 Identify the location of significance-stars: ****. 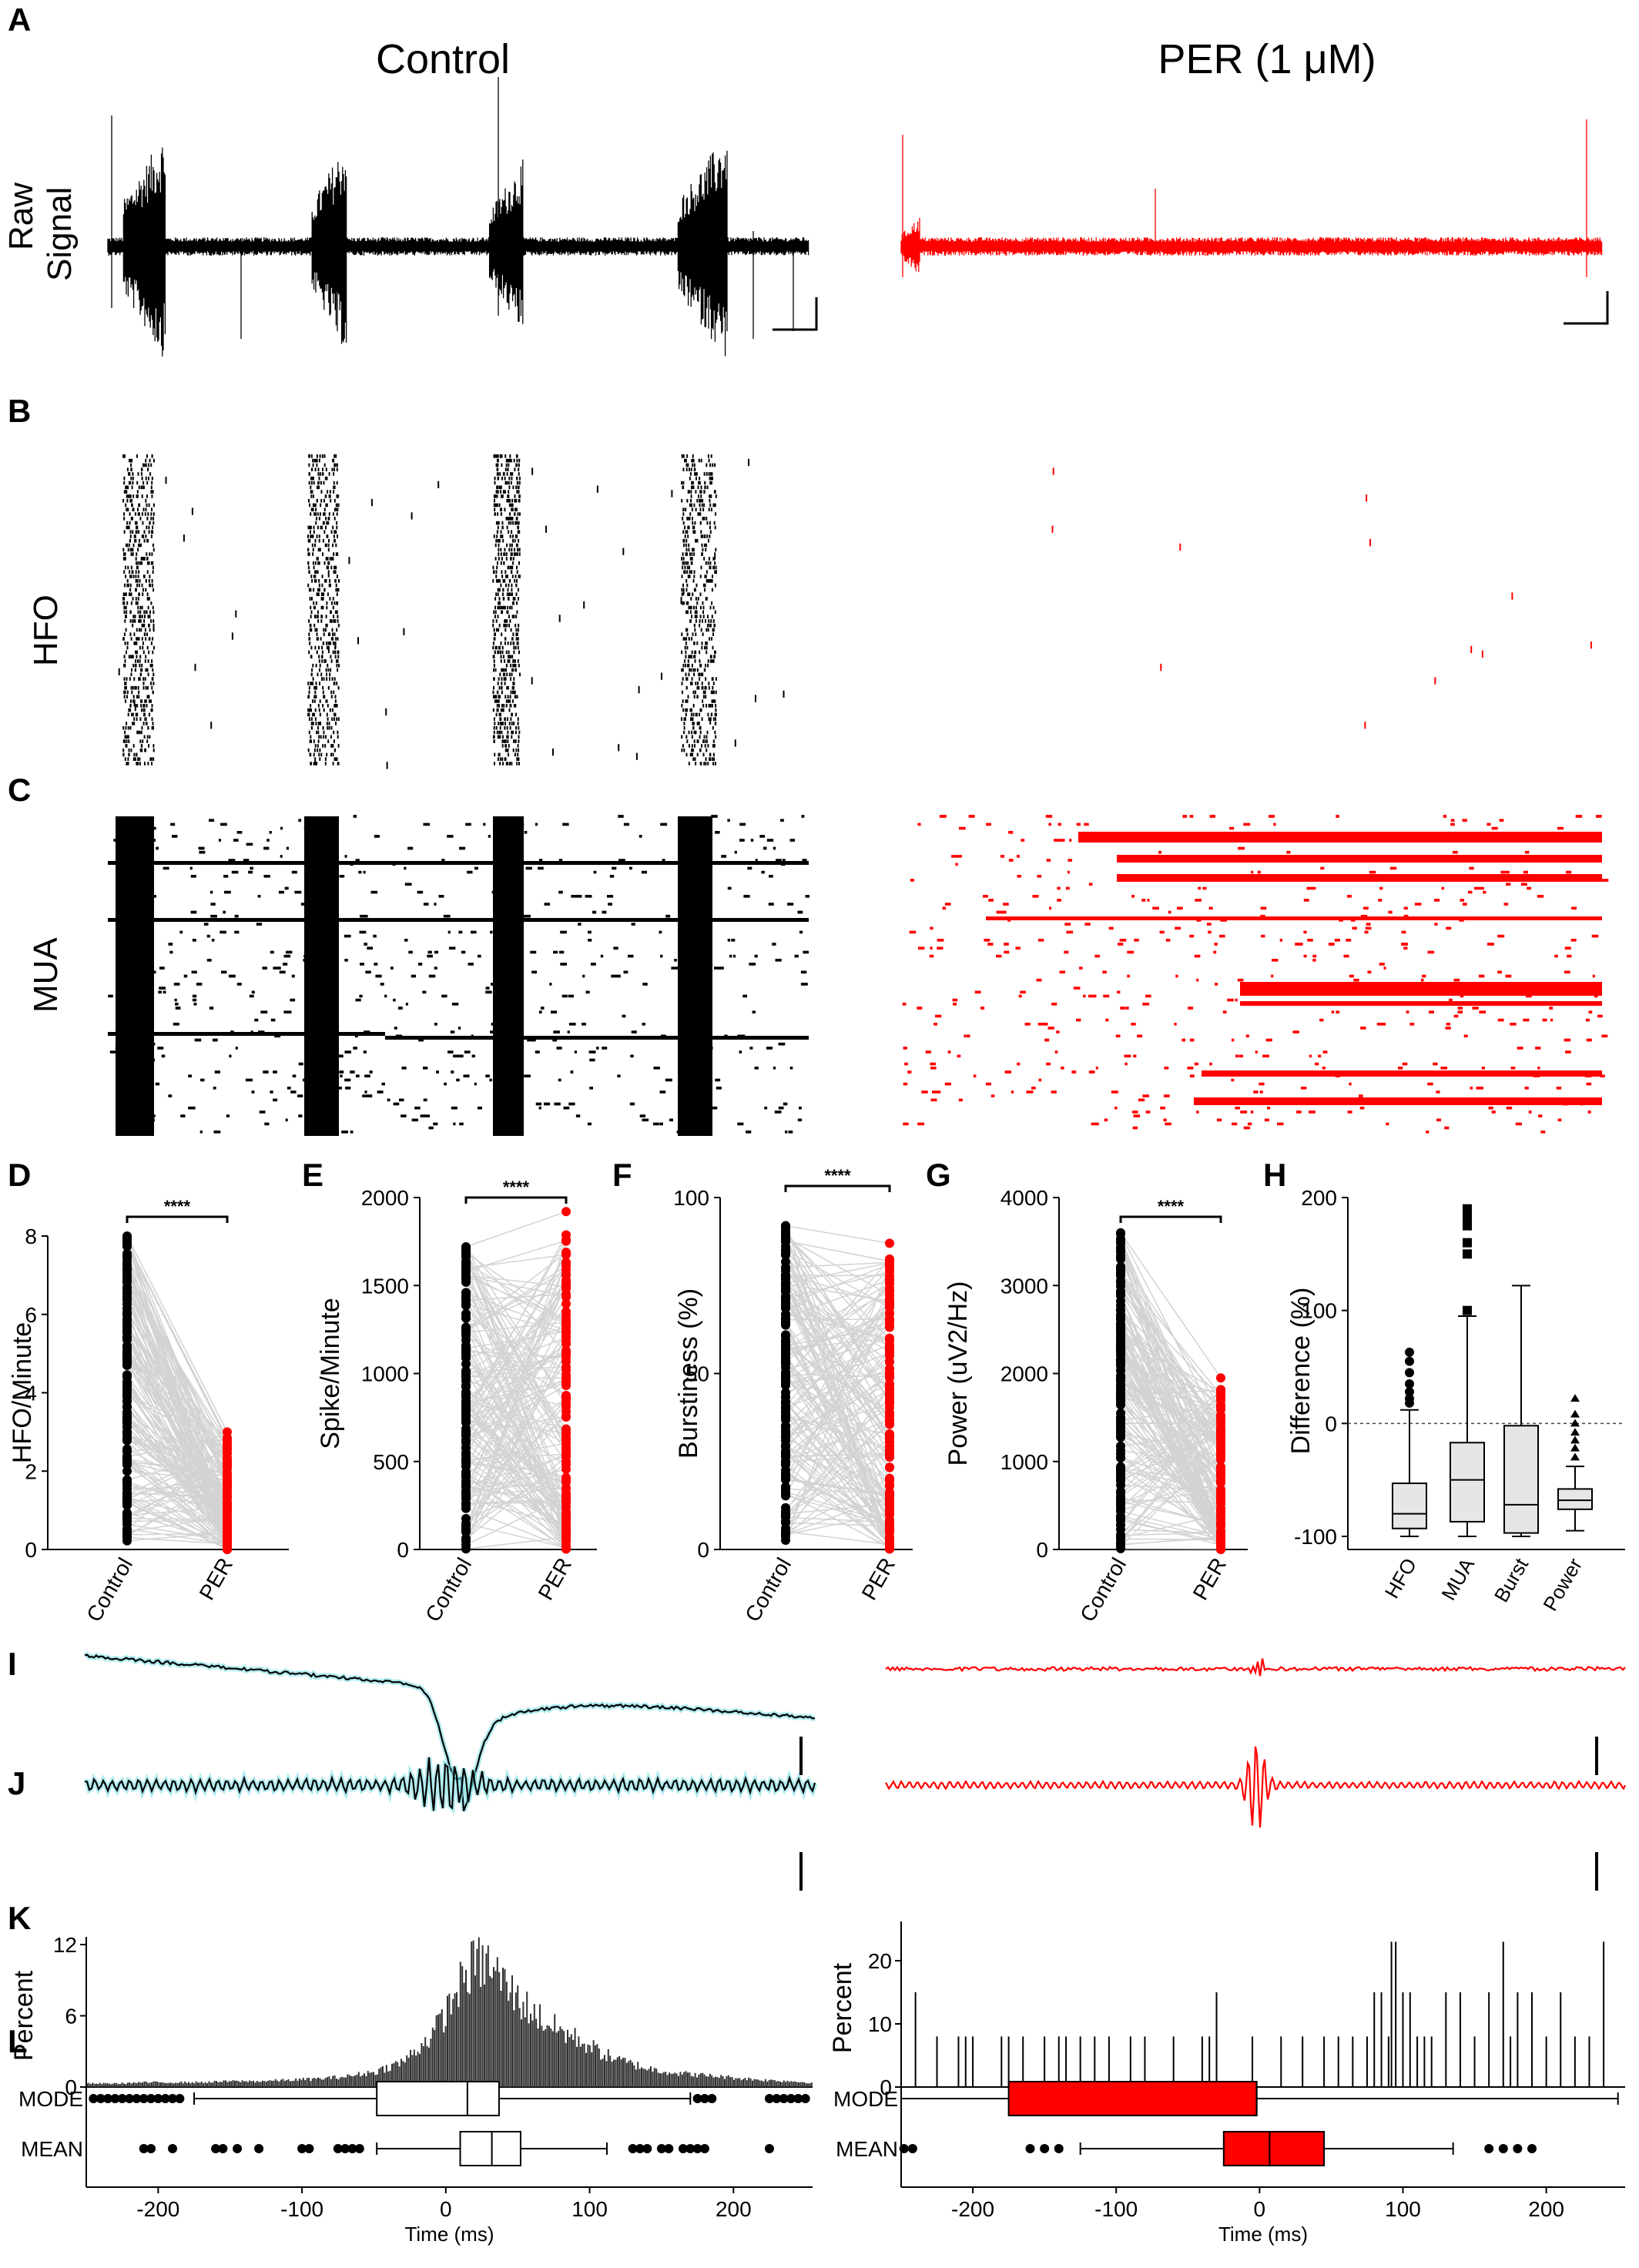
(837, 1175).